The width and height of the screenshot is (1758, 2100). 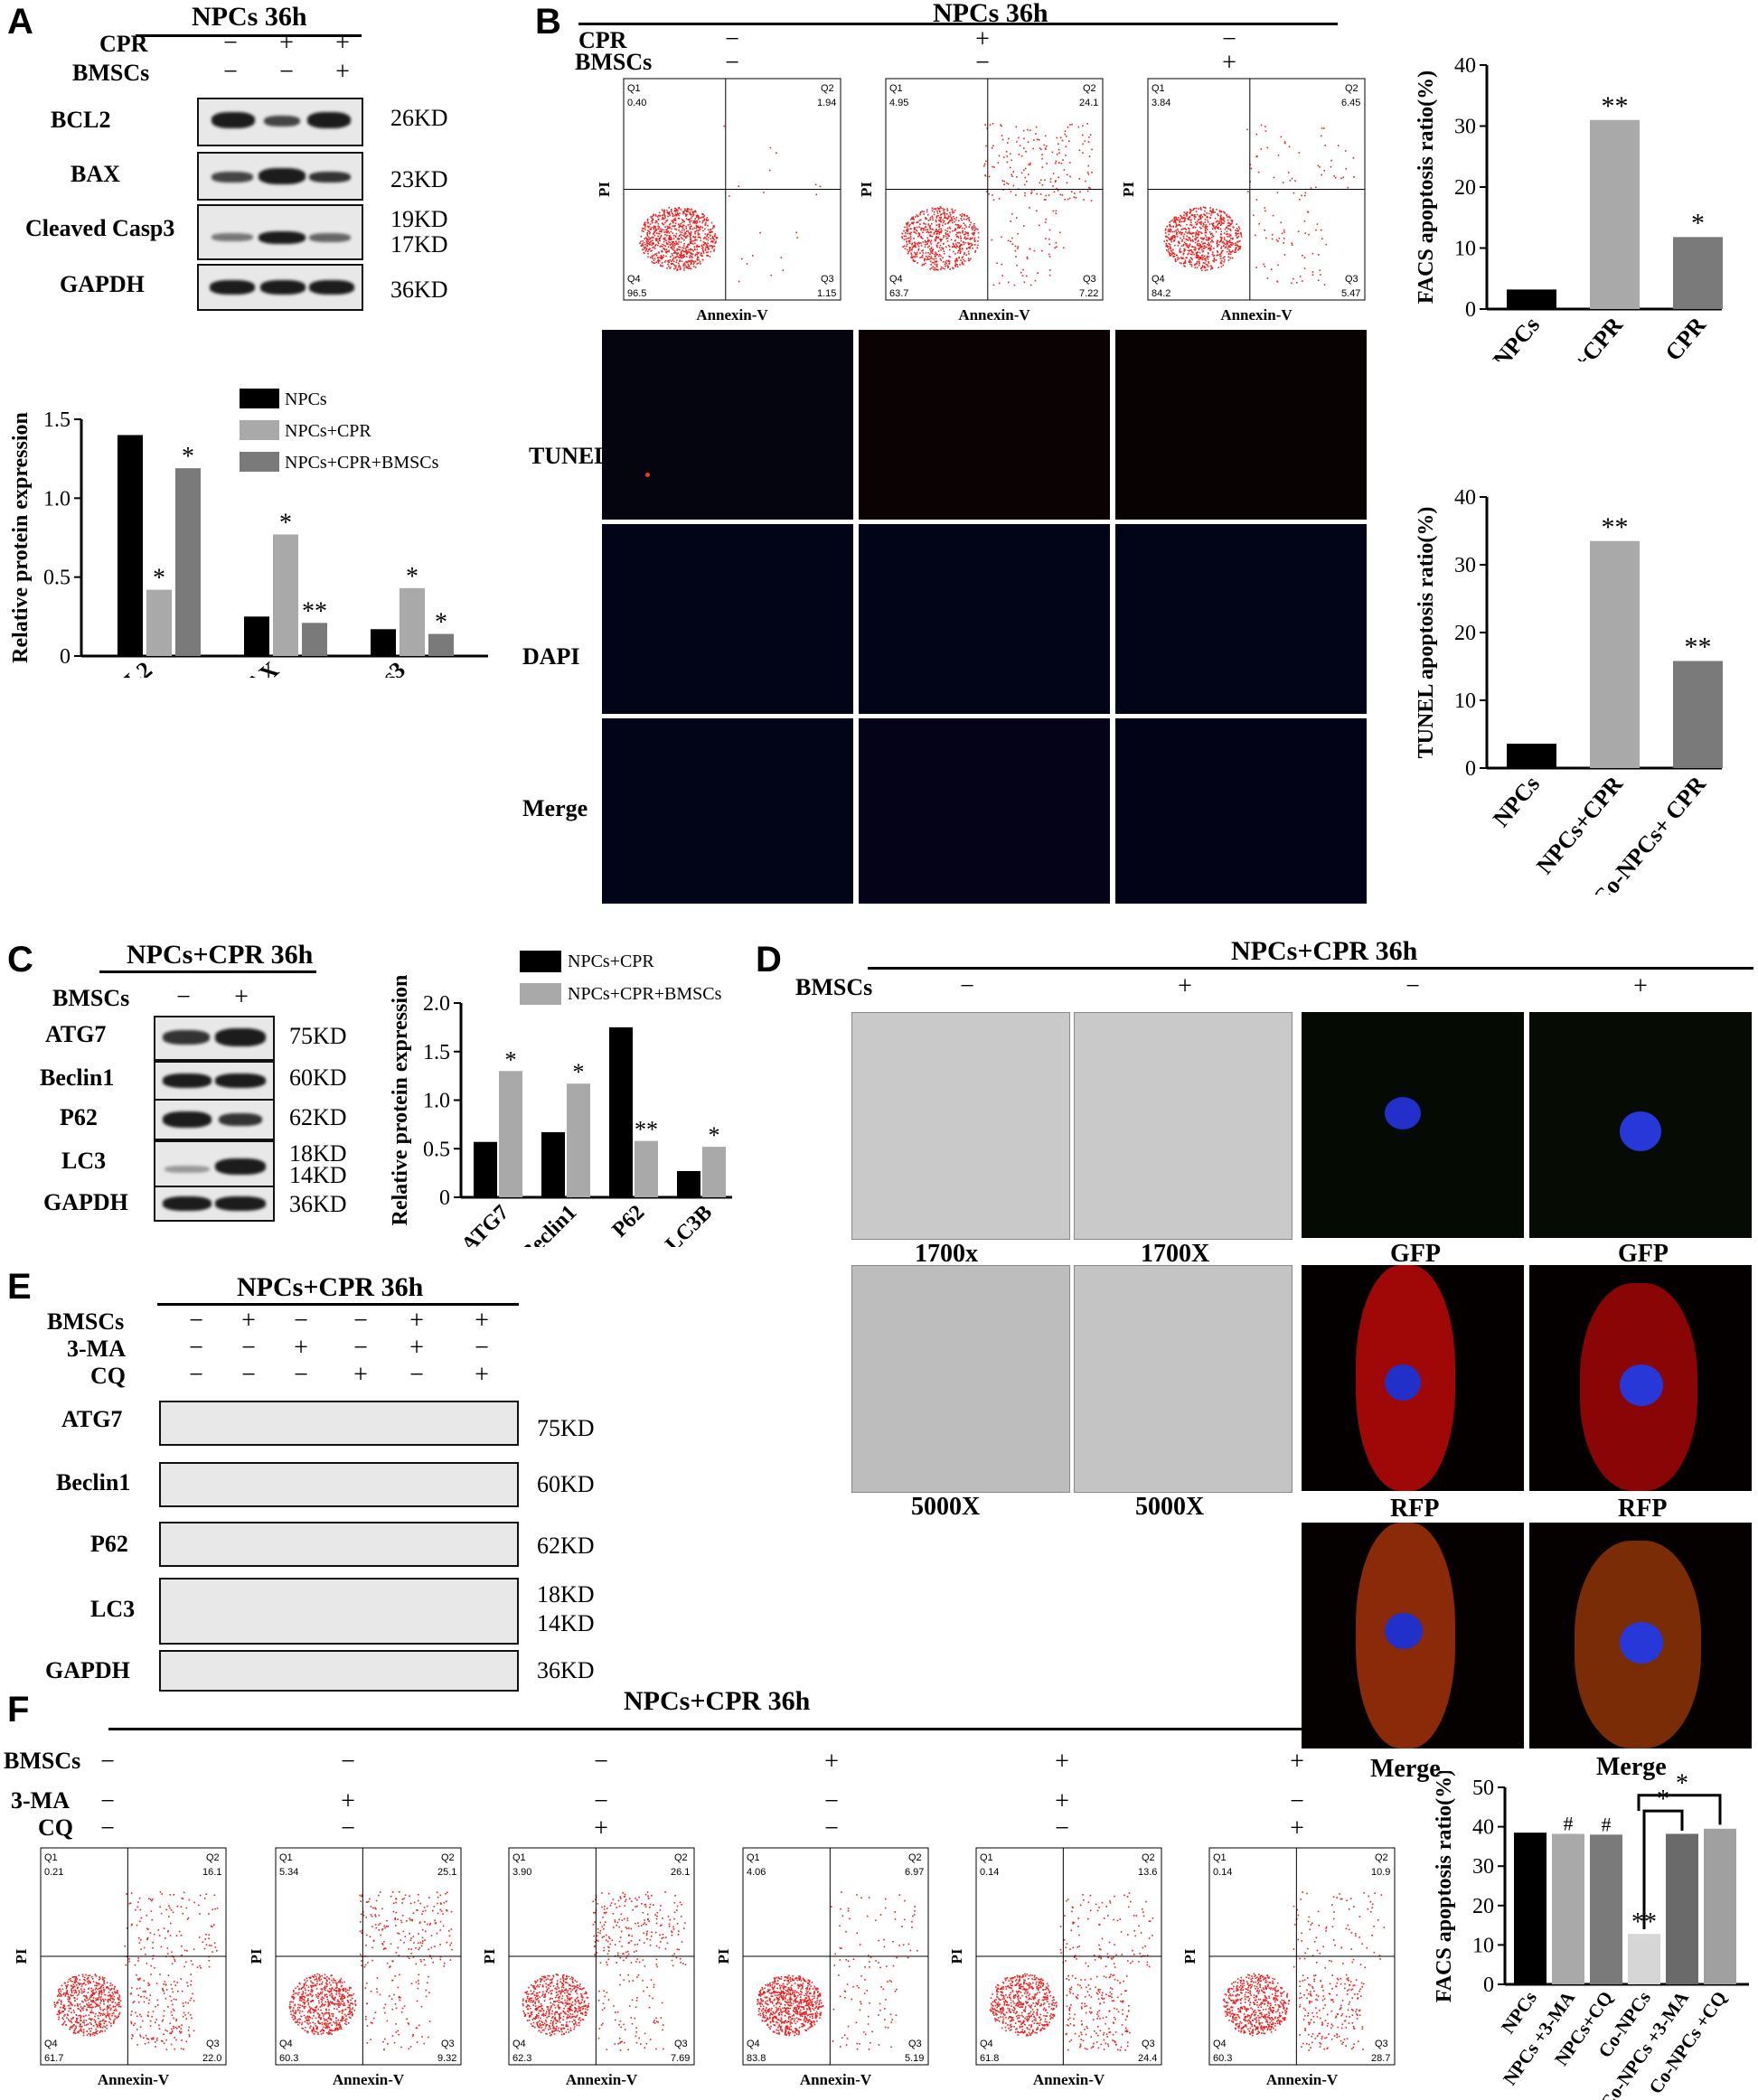 What do you see at coordinates (566, 1594) in the screenshot?
I see `kd-label: 18KD` at bounding box center [566, 1594].